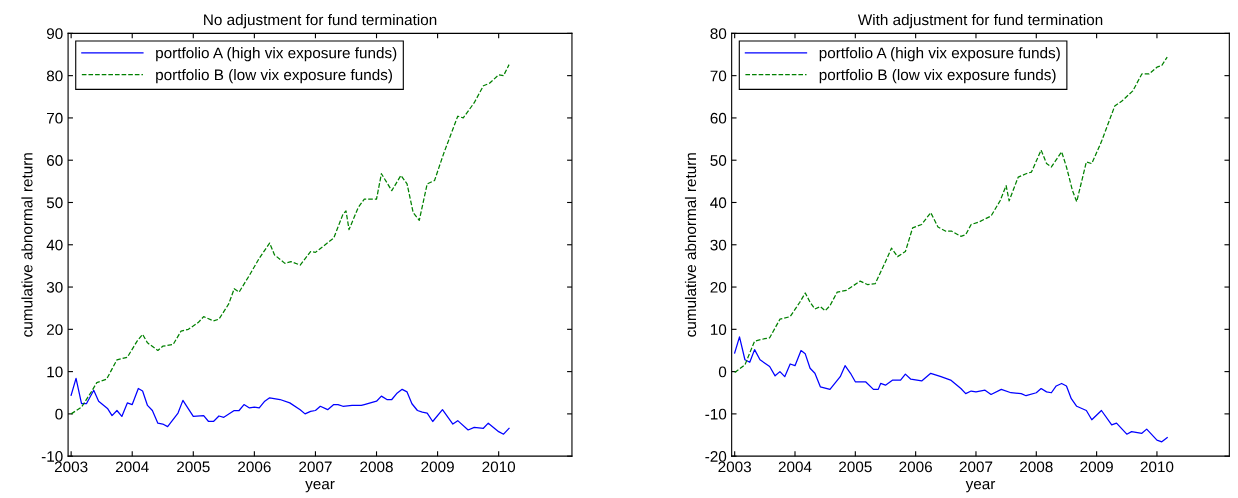 The width and height of the screenshot is (1238, 498). What do you see at coordinates (54, 34) in the screenshot?
I see `y-tick-label: 90` at bounding box center [54, 34].